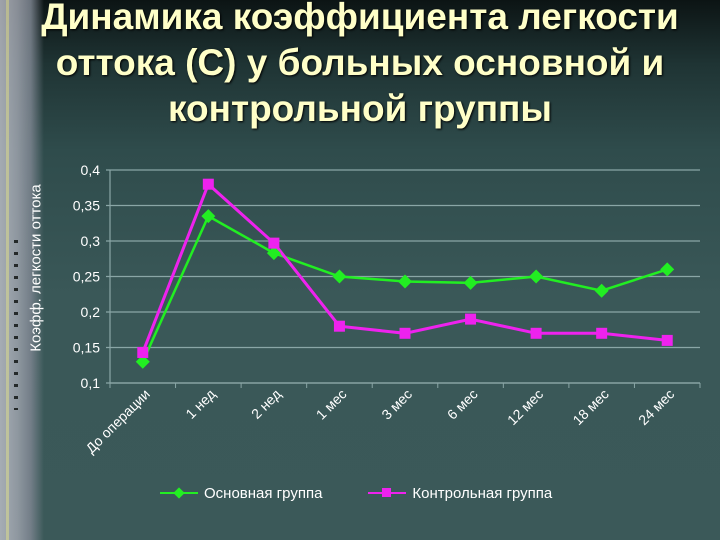  I want to click on legend-item-main-group: Основная группа, so click(241, 493).